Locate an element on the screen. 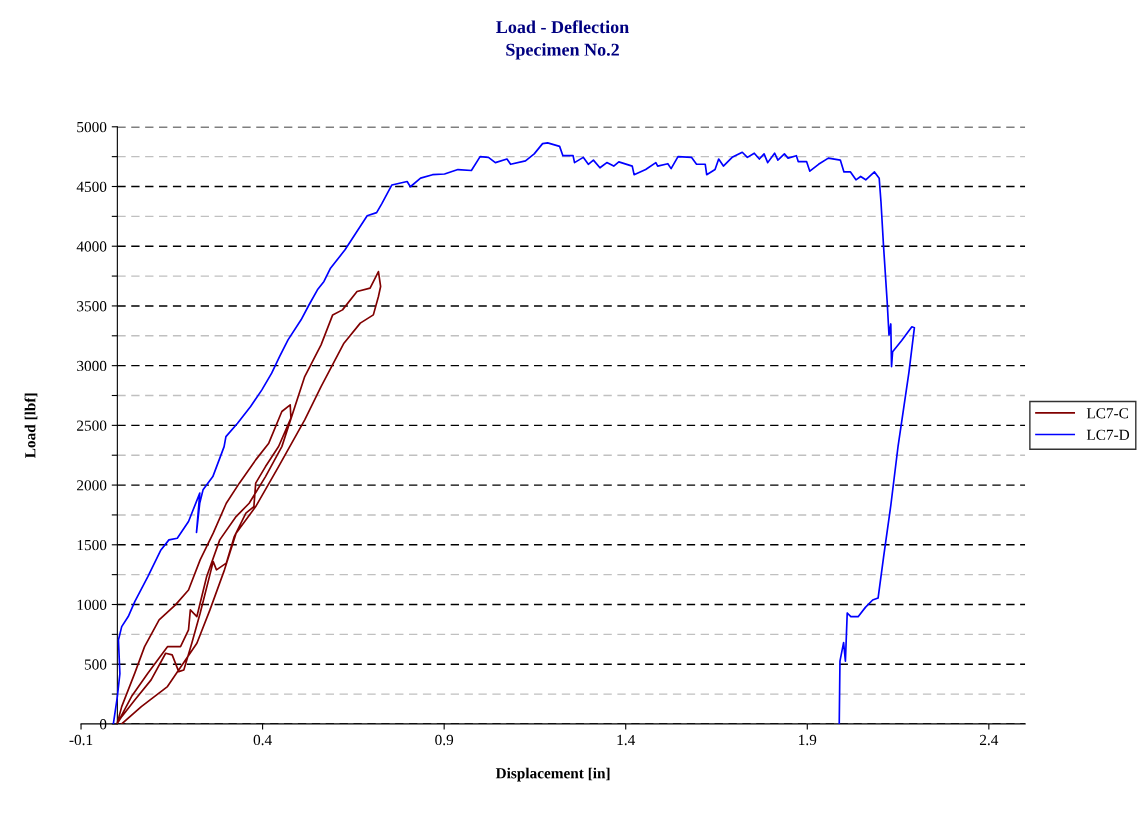 The width and height of the screenshot is (1143, 818). x-tick-label: 1.4 is located at coordinates (626, 740).